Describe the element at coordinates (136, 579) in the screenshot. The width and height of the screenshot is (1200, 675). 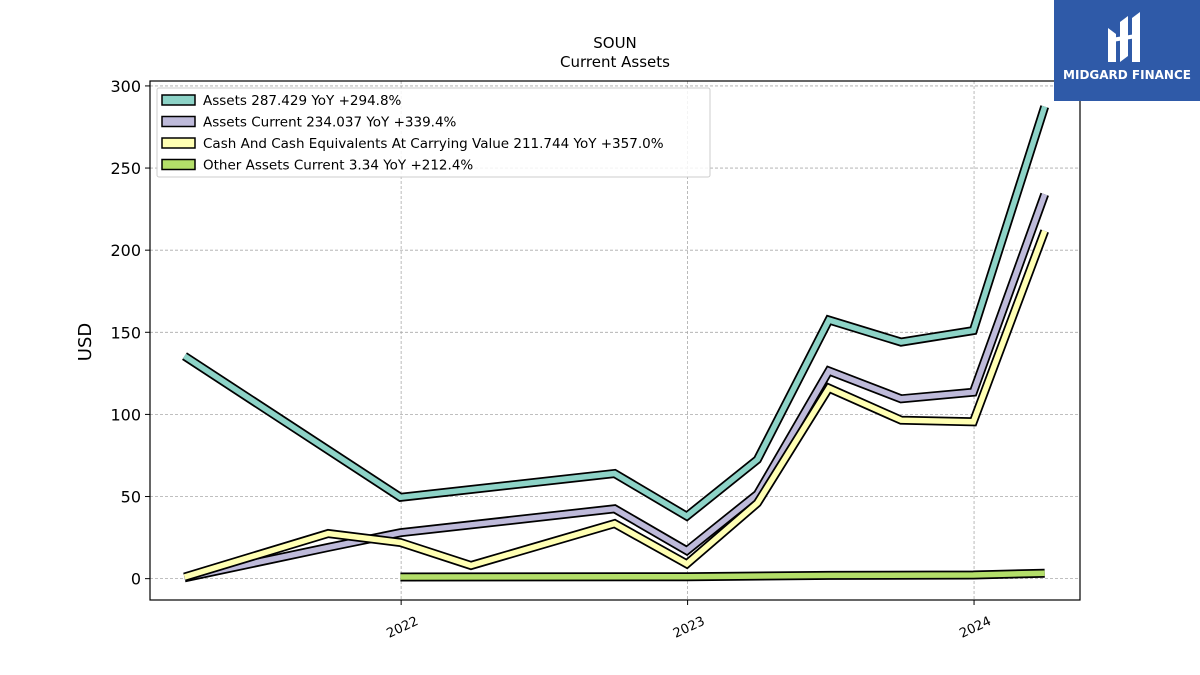
I see `y-tick-label: 0` at that location.